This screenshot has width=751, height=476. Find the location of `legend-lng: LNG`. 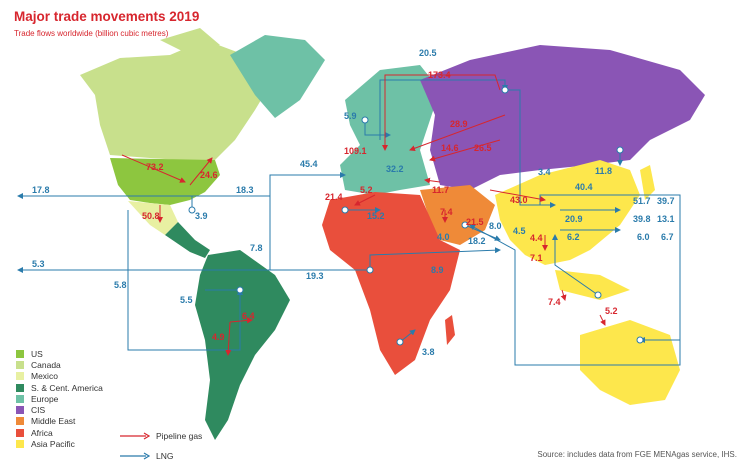

legend-lng: LNG is located at coordinates (161, 456).